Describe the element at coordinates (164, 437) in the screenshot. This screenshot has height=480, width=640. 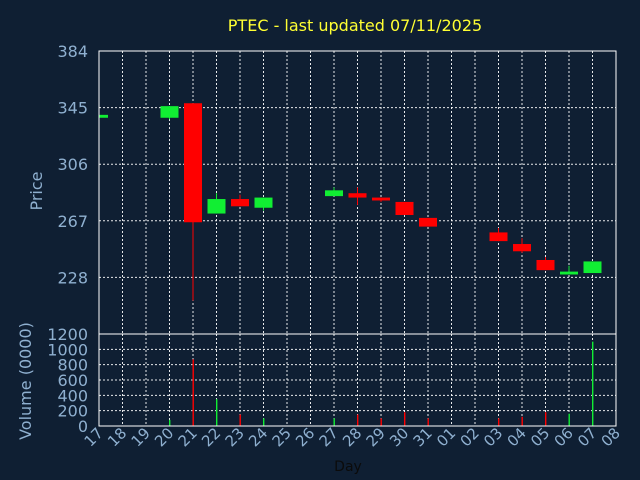
I see `x-tick-label: 20` at that location.